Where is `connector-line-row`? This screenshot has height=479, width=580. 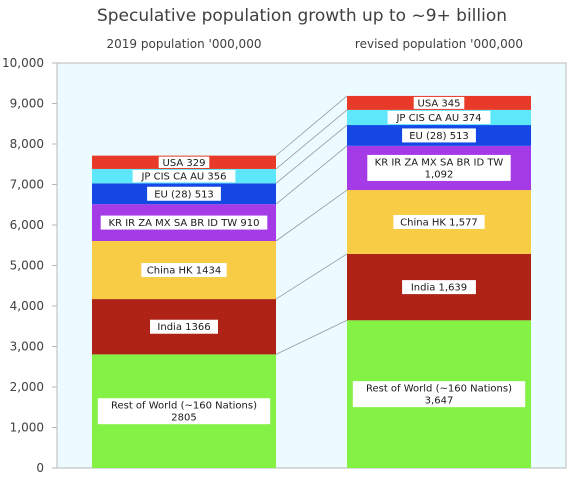
connector-line-row is located at coordinates (311, 337).